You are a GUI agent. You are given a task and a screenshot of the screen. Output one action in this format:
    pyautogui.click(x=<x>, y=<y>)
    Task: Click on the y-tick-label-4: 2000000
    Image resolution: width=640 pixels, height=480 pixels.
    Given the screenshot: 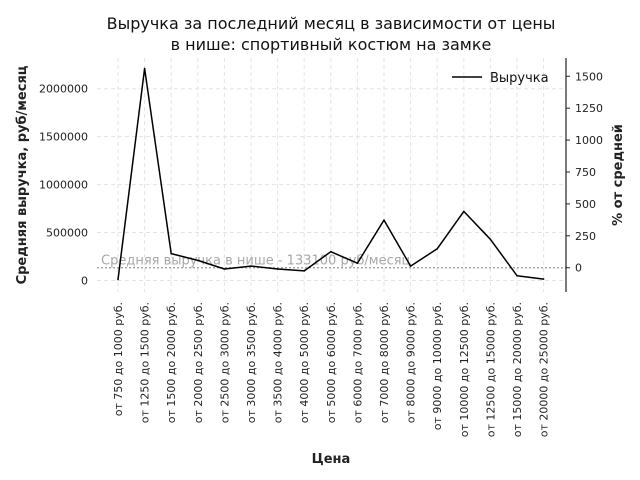 What is the action you would take?
    pyautogui.click(x=63, y=89)
    